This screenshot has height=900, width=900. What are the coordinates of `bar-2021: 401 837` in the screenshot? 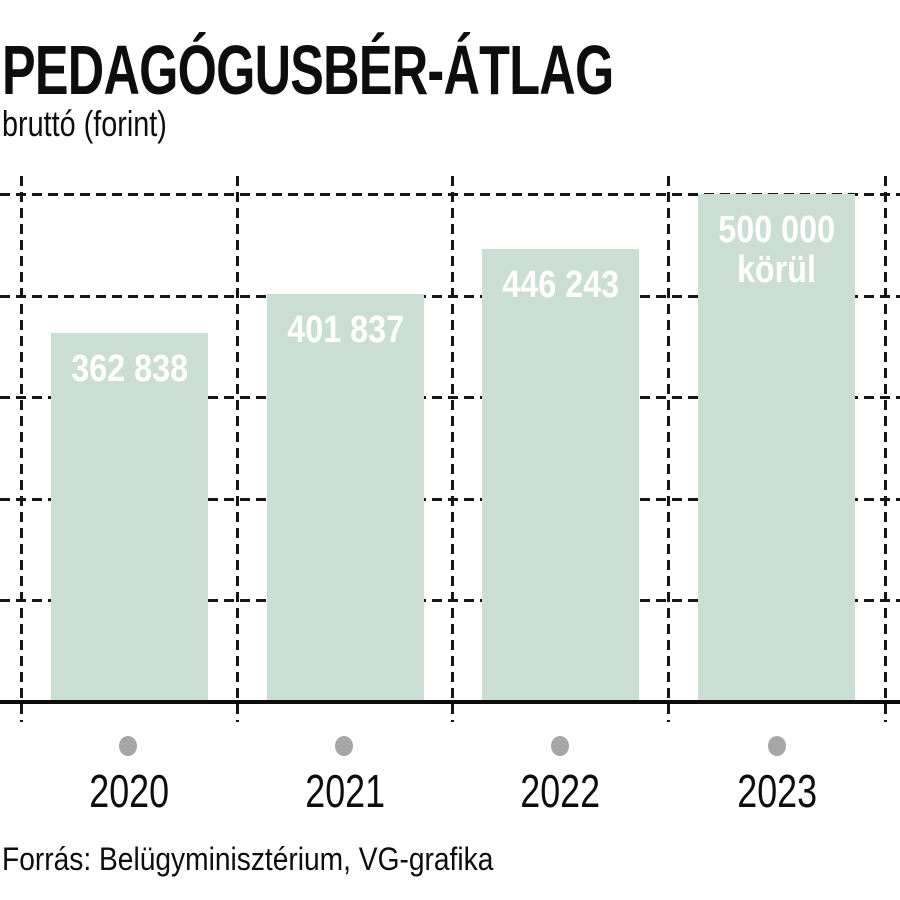 It's located at (345, 497).